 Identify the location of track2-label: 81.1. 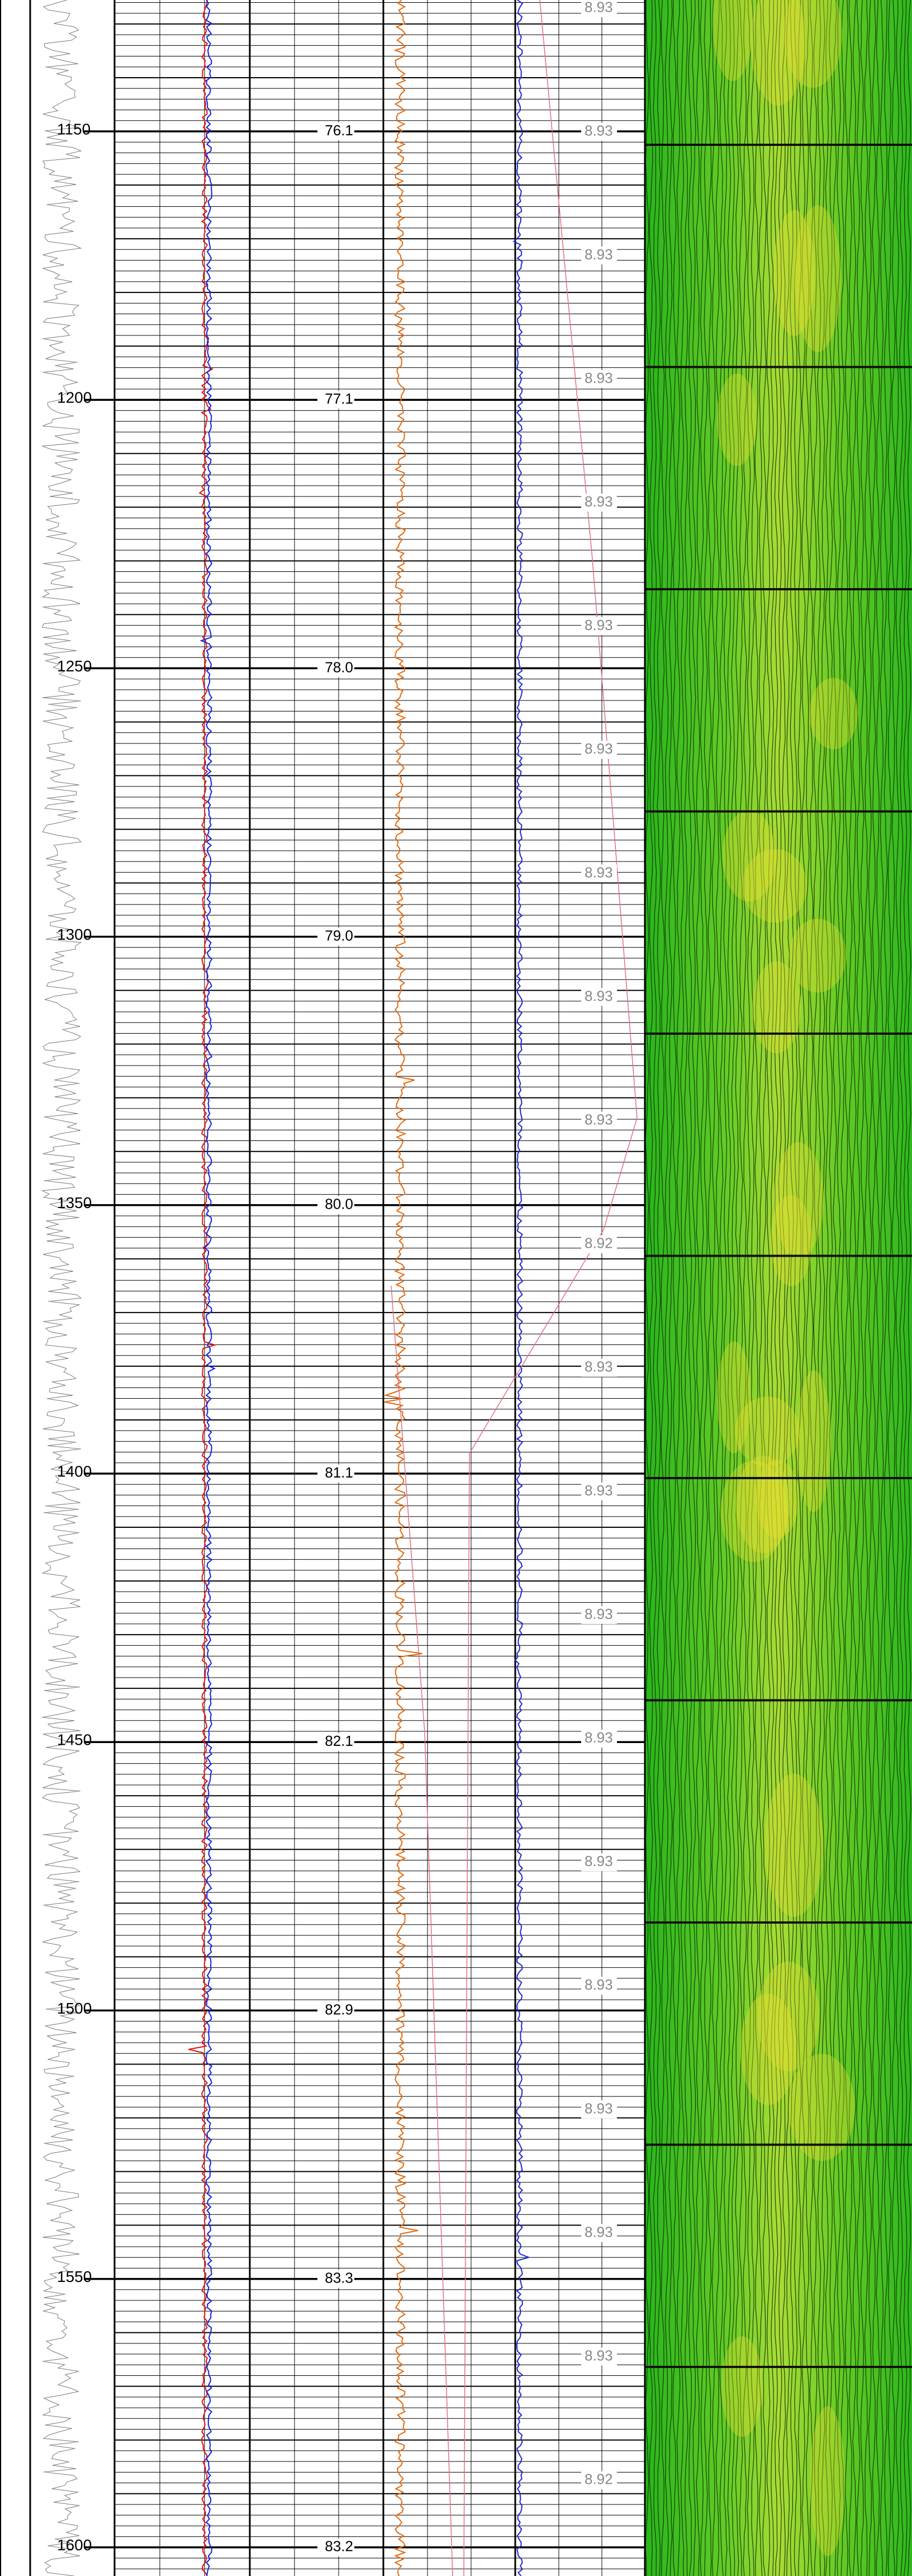
(339, 1473).